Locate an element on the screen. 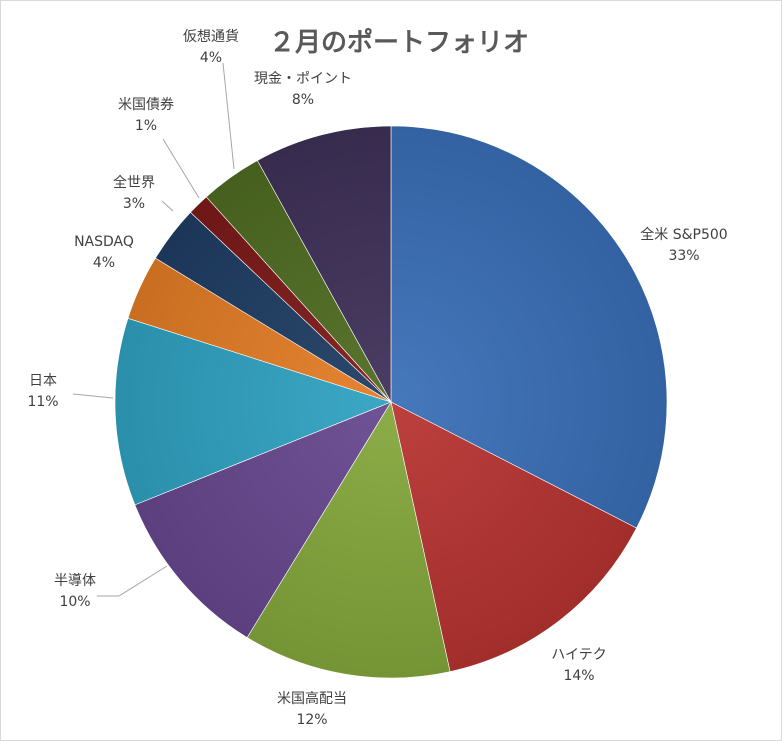 This screenshot has height=741, width=782. chart-title: ２月のポートフォリオ is located at coordinates (399, 42).